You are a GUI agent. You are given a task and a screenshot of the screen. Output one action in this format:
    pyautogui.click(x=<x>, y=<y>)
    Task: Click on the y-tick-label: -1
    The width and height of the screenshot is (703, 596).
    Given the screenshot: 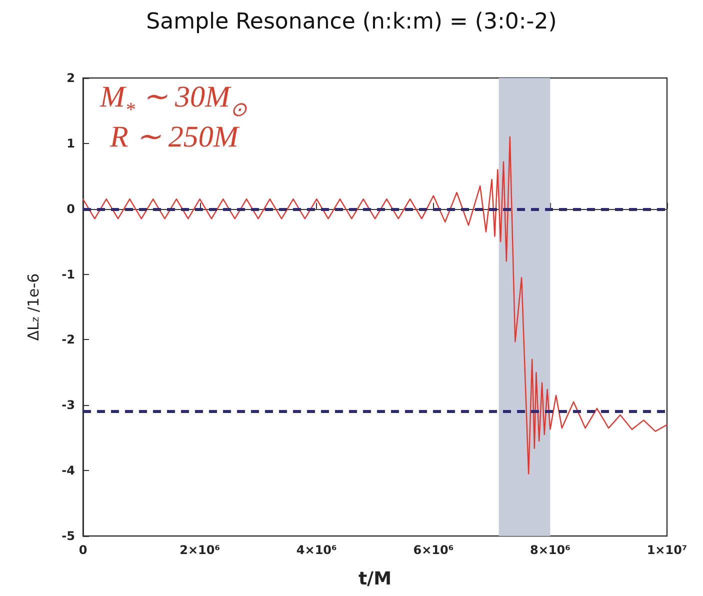 What is the action you would take?
    pyautogui.click(x=68, y=274)
    